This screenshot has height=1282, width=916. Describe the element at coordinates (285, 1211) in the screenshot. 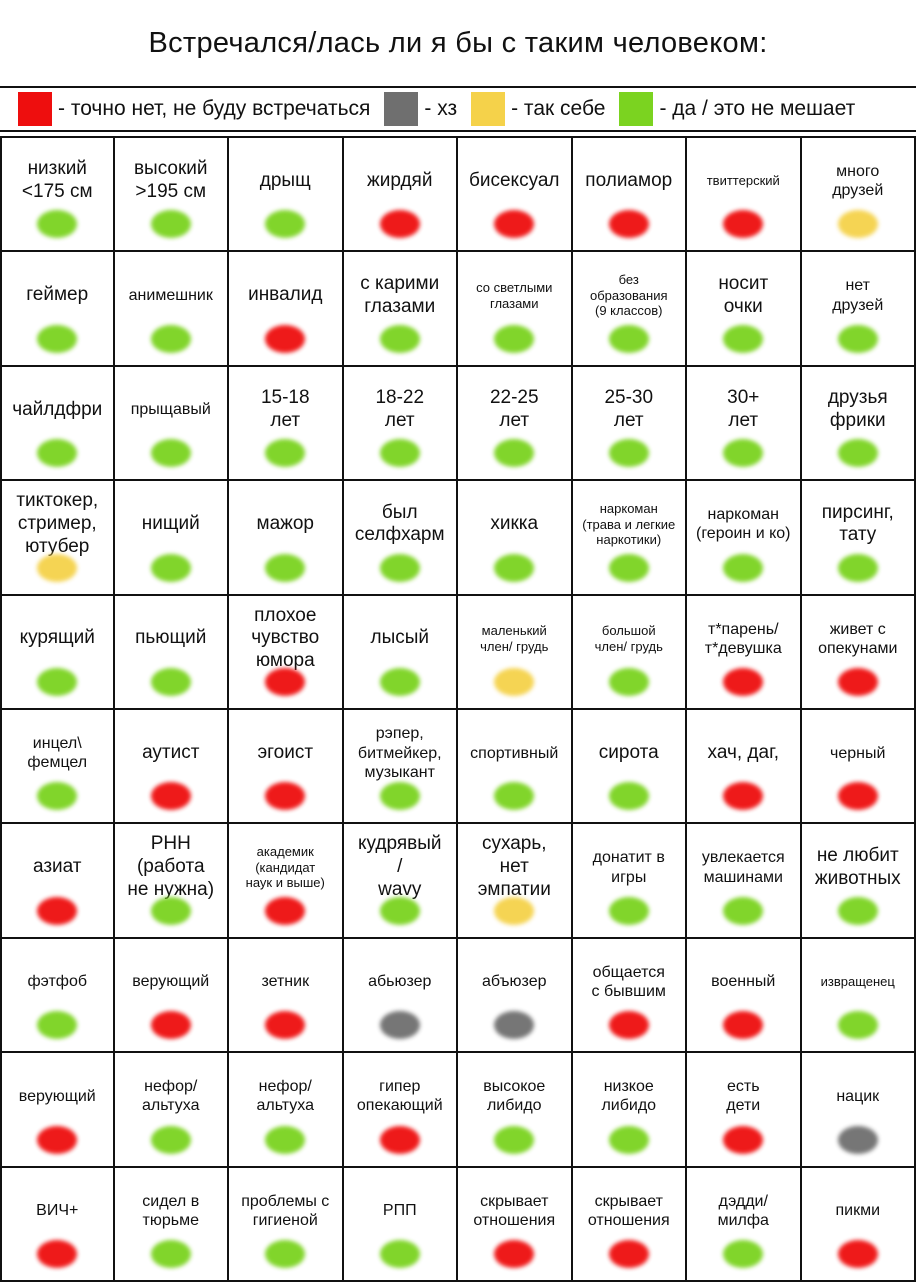

I see `cell-label: проблемы с гигиеной` at that location.